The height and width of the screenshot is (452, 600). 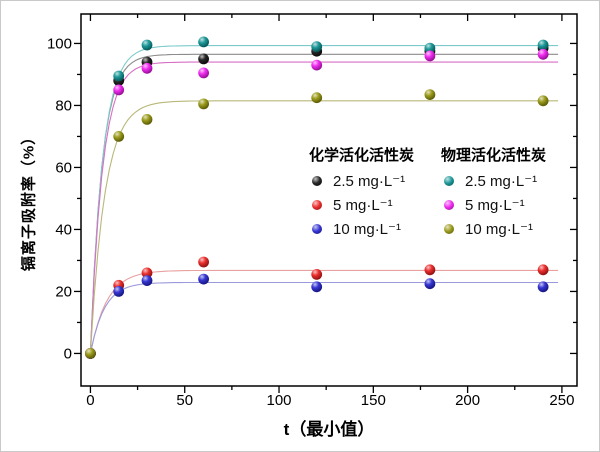 I want to click on x-tick-label: 50, so click(x=184, y=400).